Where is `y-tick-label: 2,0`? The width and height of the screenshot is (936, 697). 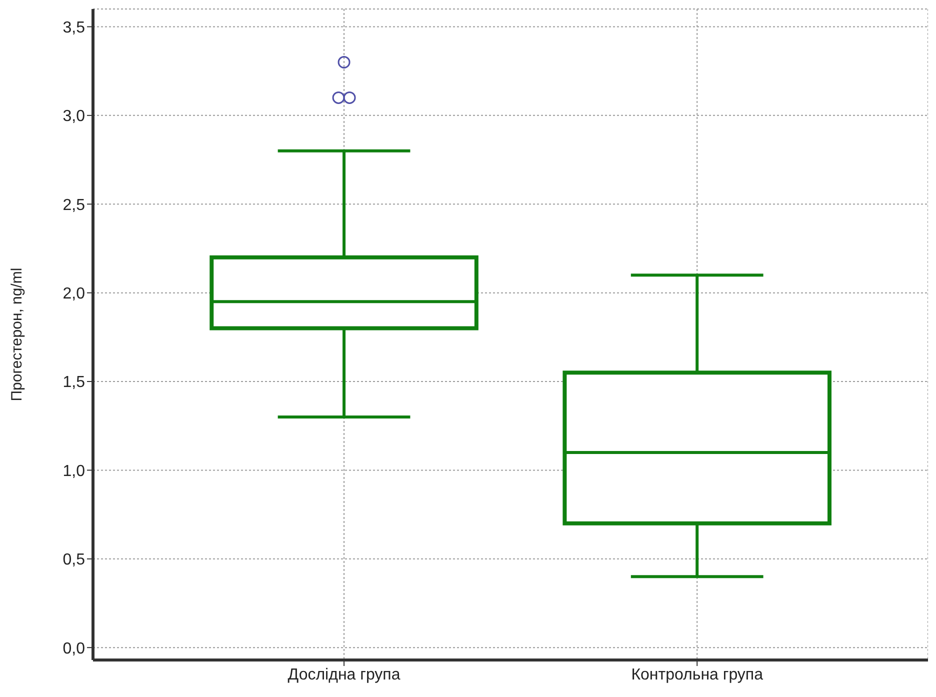 y-tick-label: 2,0 is located at coordinates (74, 293).